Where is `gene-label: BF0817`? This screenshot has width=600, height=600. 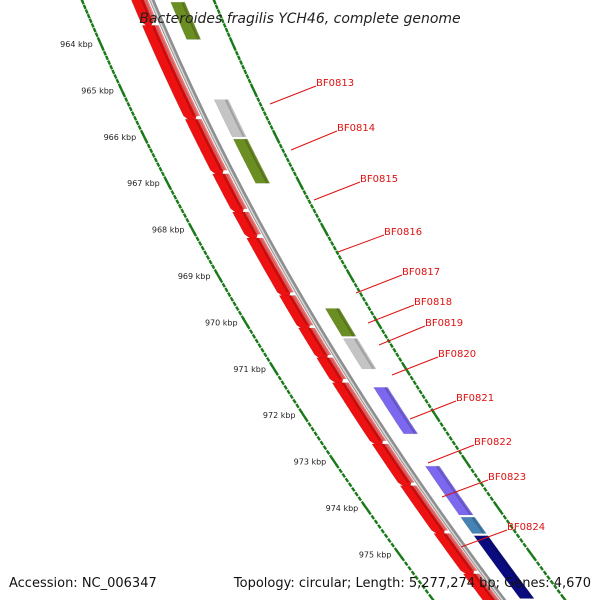
gene-label: BF0817 is located at coordinates (421, 272).